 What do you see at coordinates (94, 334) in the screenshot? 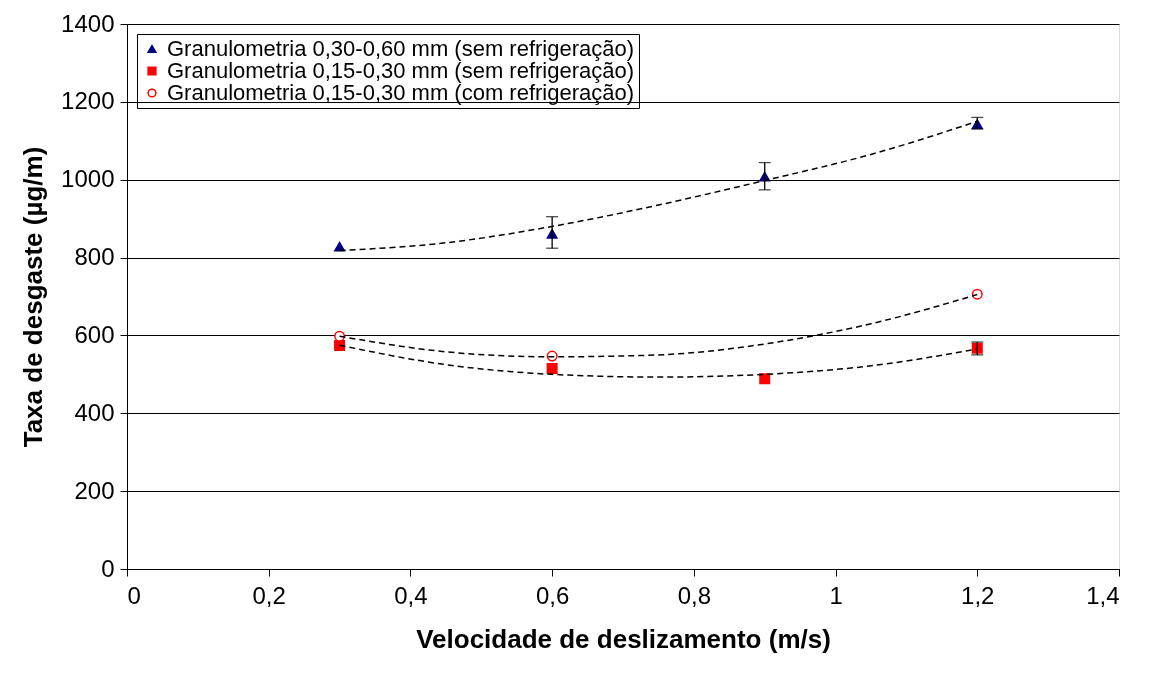
I see `y-tick-label: 600` at bounding box center [94, 334].